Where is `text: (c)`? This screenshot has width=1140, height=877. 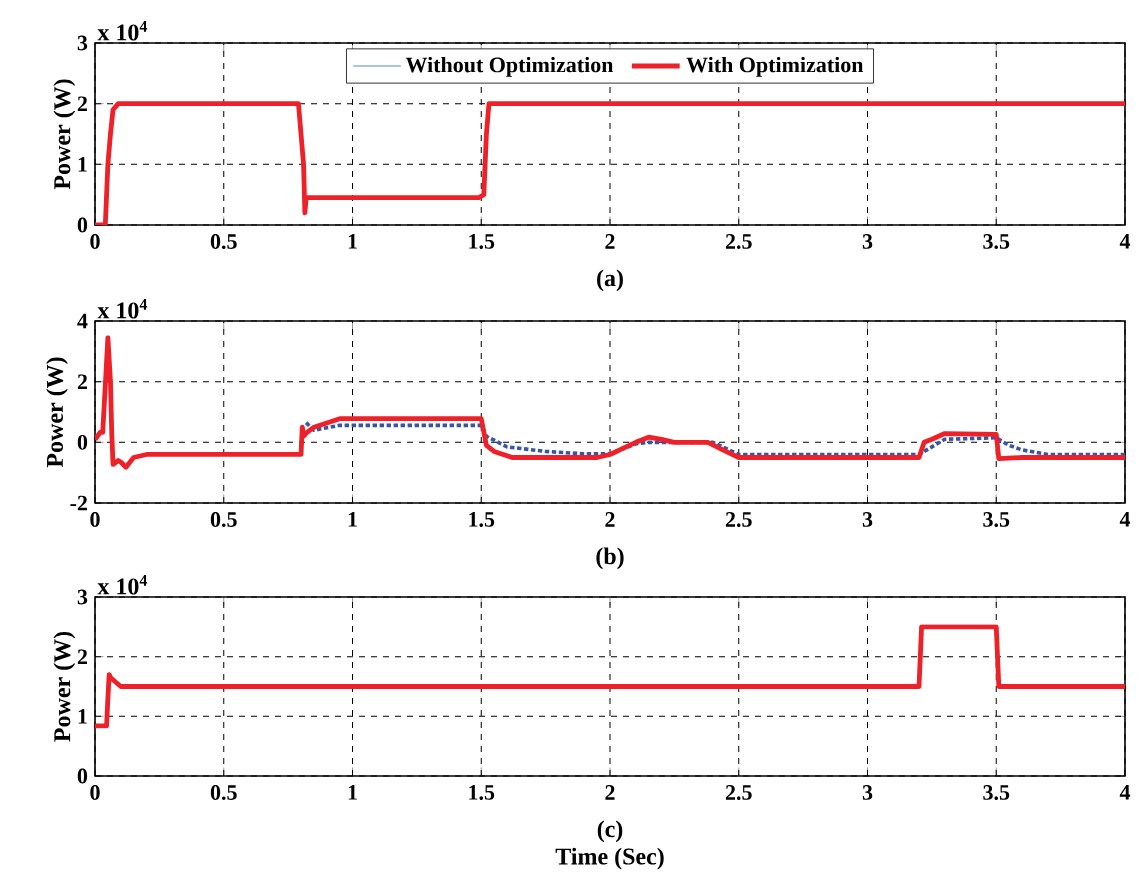 text: (c) is located at coordinates (610, 831).